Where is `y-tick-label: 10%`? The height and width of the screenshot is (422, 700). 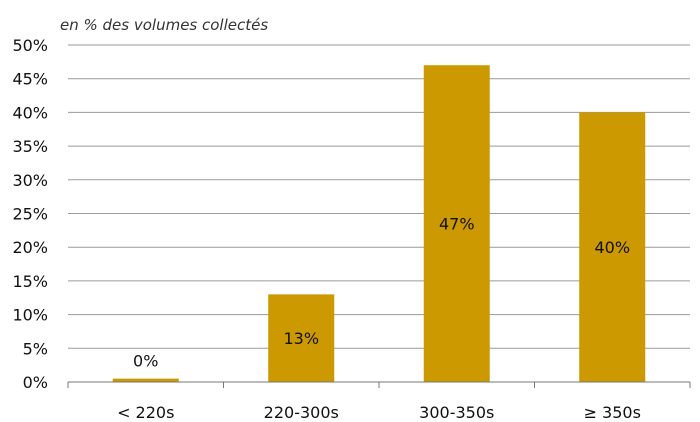 y-tick-label: 10% is located at coordinates (30, 315).